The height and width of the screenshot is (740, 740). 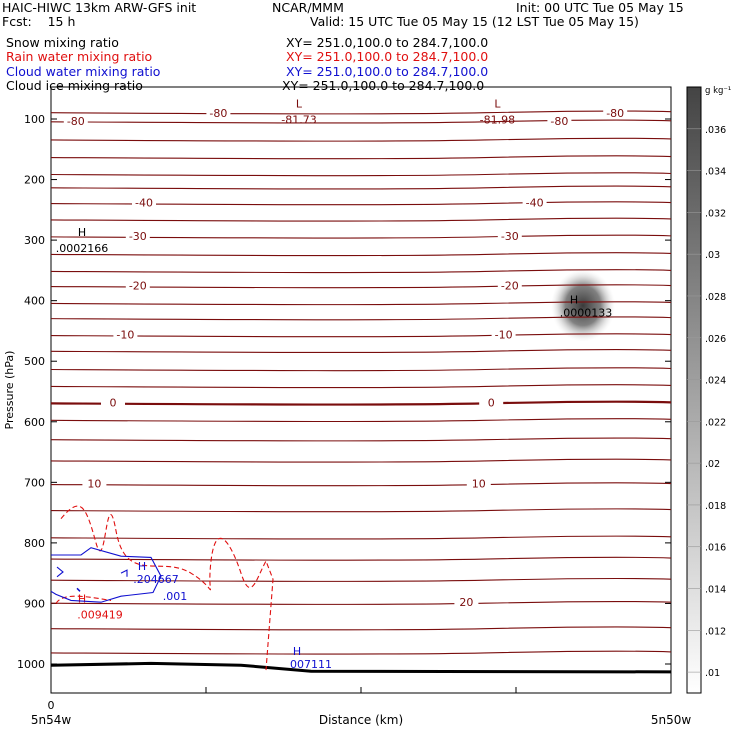 I want to click on contour-label: -30, so click(x=510, y=236).